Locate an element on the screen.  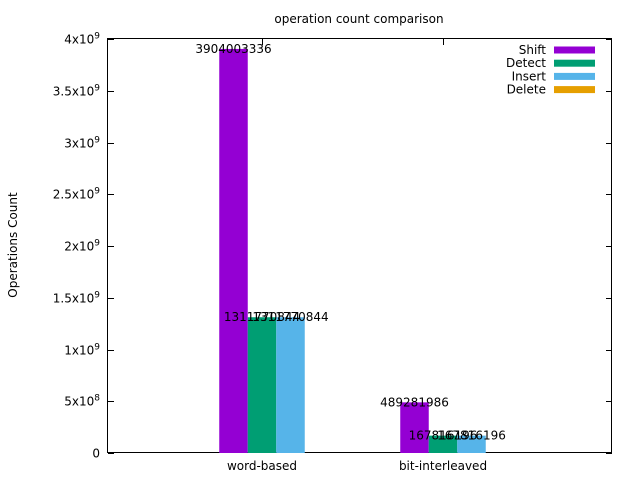
x-tick-label: word-based is located at coordinates (262, 466).